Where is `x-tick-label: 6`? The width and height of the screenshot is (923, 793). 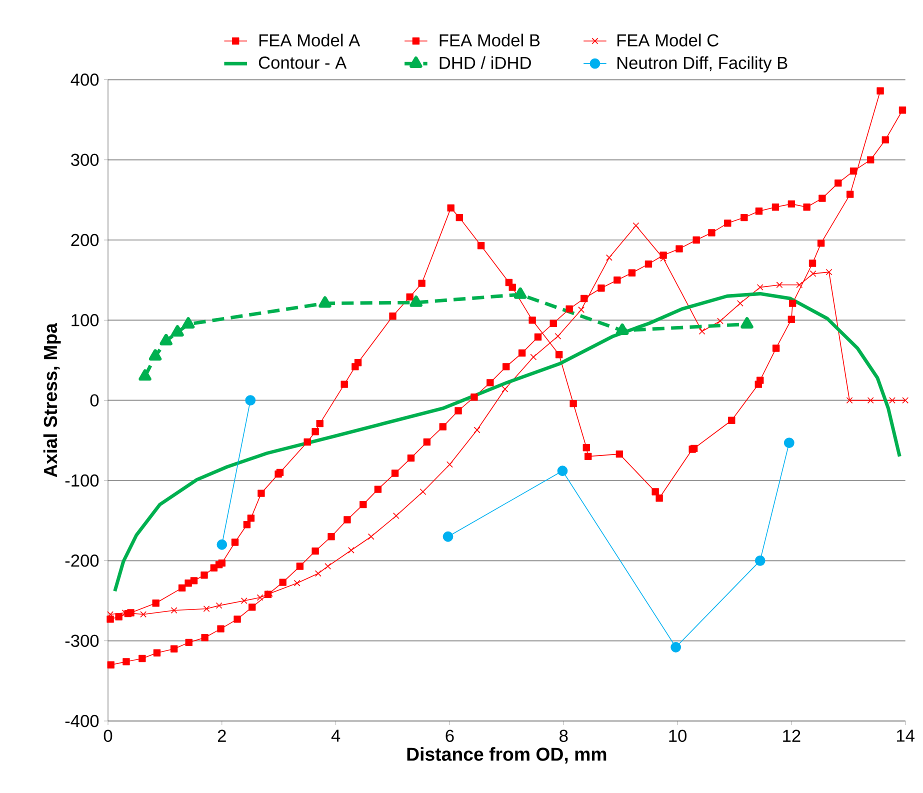 x-tick-label: 6 is located at coordinates (450, 736).